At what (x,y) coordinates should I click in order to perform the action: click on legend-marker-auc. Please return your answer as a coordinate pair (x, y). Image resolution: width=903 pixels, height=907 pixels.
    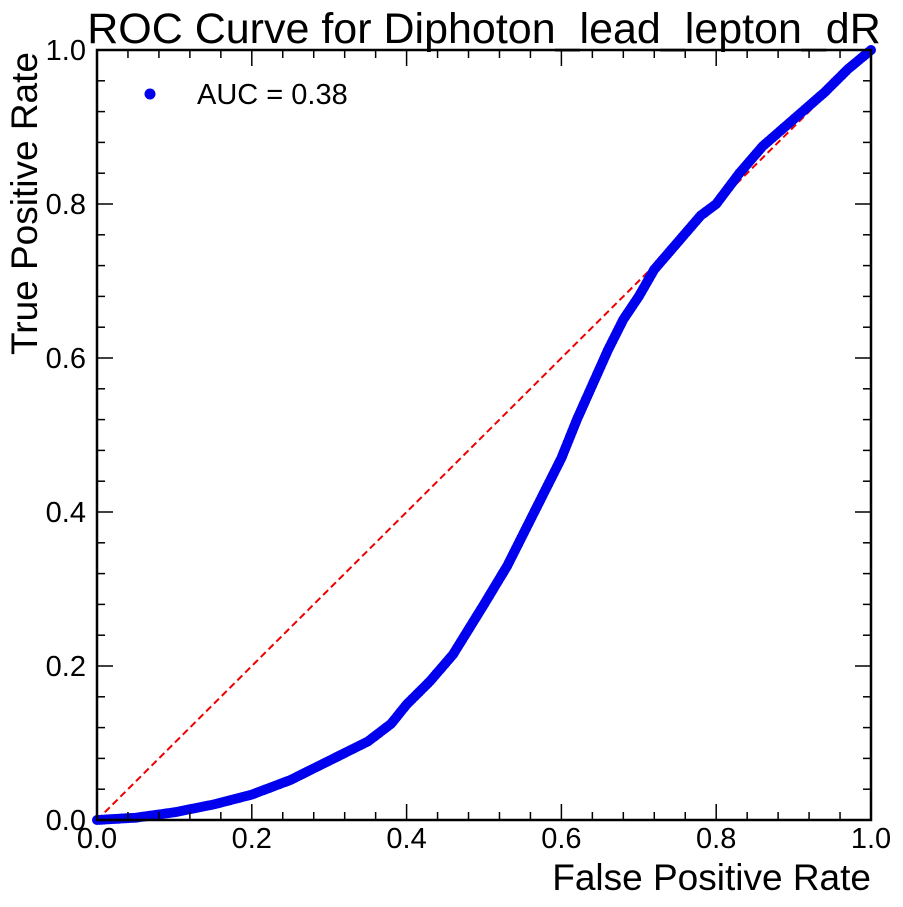
    Looking at the image, I should click on (150, 94).